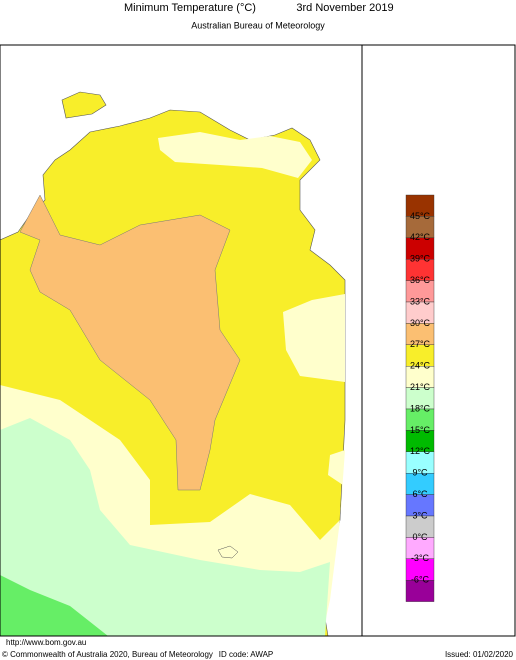  Describe the element at coordinates (420, 430) in the screenshot. I see `legend-label: 15°C` at that location.